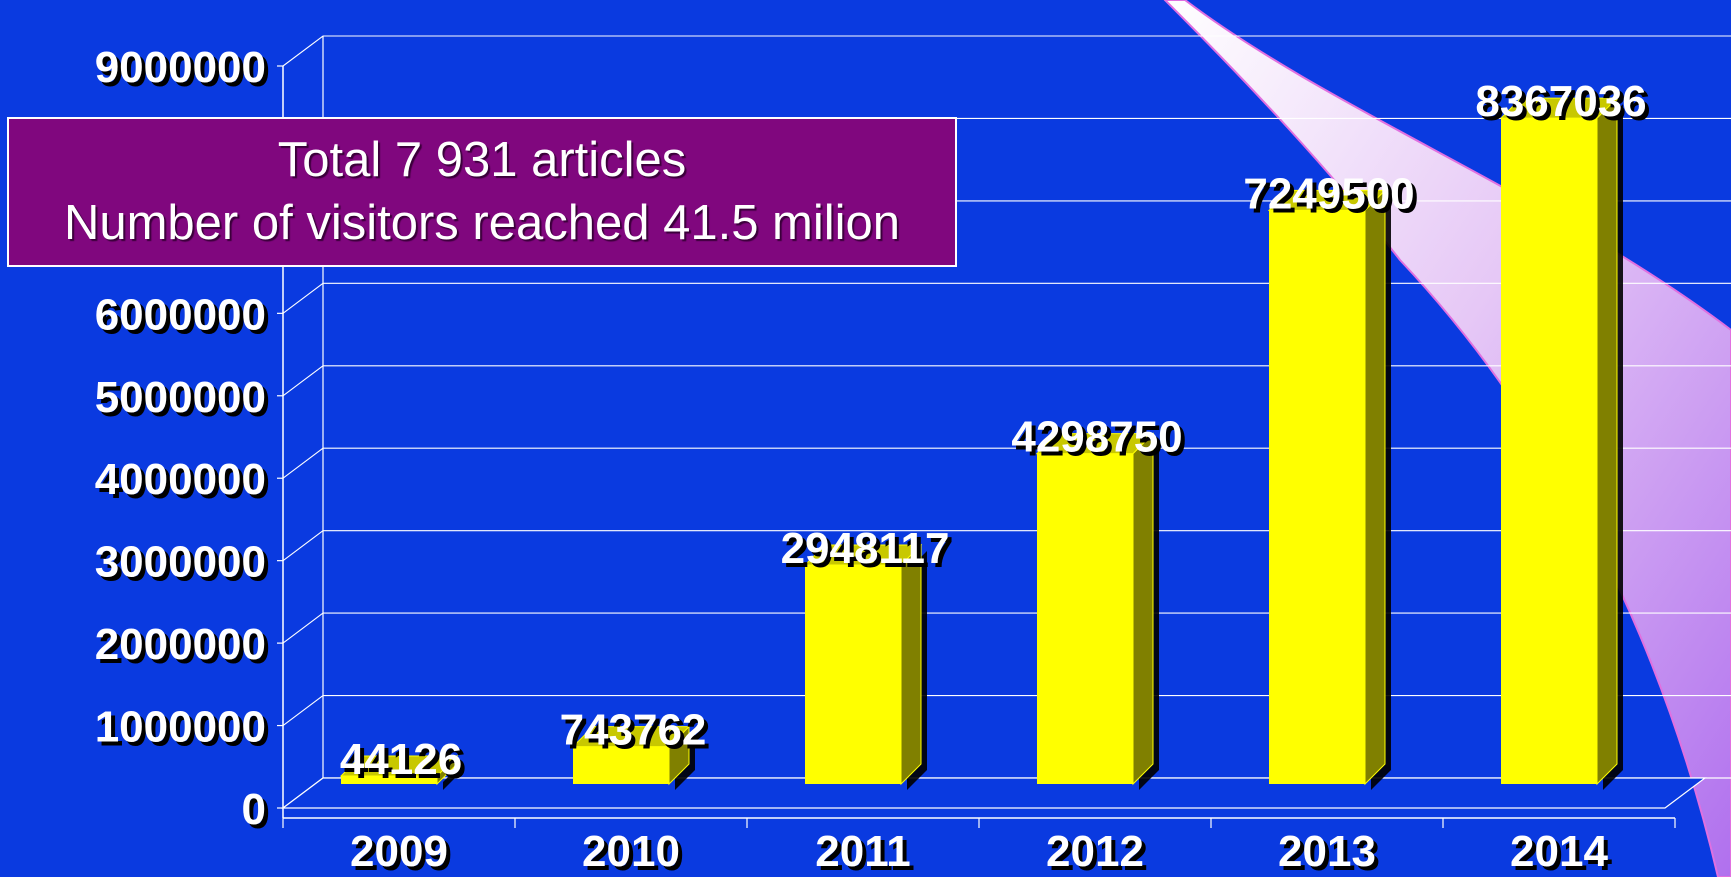 The image size is (1731, 877). Describe the element at coordinates (482, 160) in the screenshot. I see `summary-line-articles: Total 7 931 articles` at that location.